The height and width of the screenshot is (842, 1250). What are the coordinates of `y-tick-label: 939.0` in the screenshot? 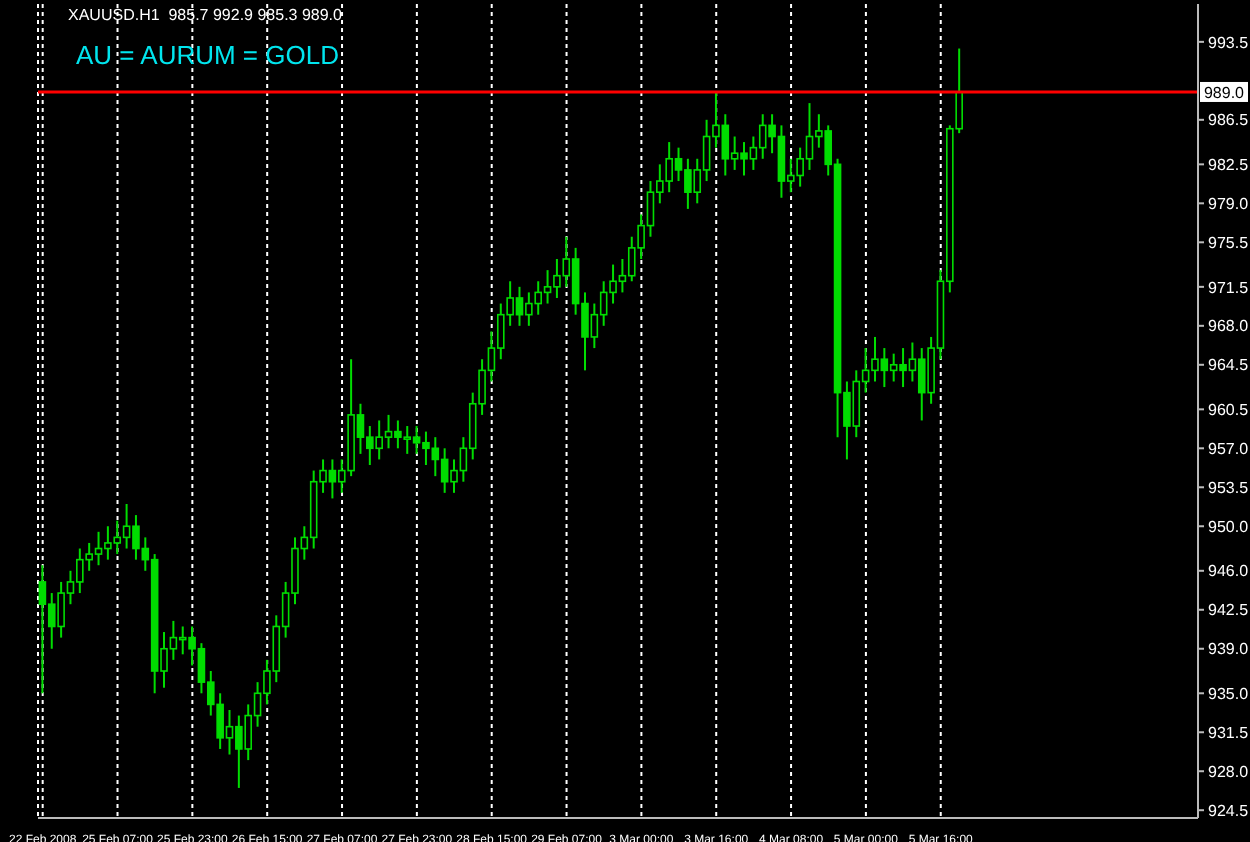 It's located at (1229, 649).